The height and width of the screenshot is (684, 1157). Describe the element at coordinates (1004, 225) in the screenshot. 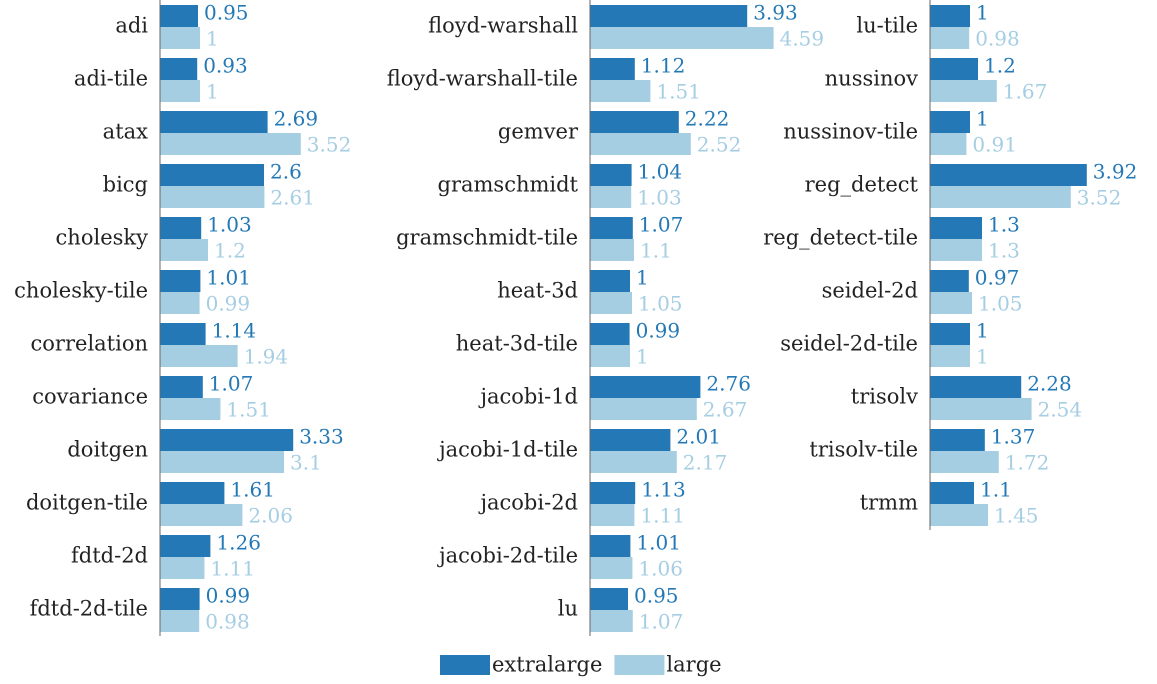

I see `value-label: 1.3` at that location.